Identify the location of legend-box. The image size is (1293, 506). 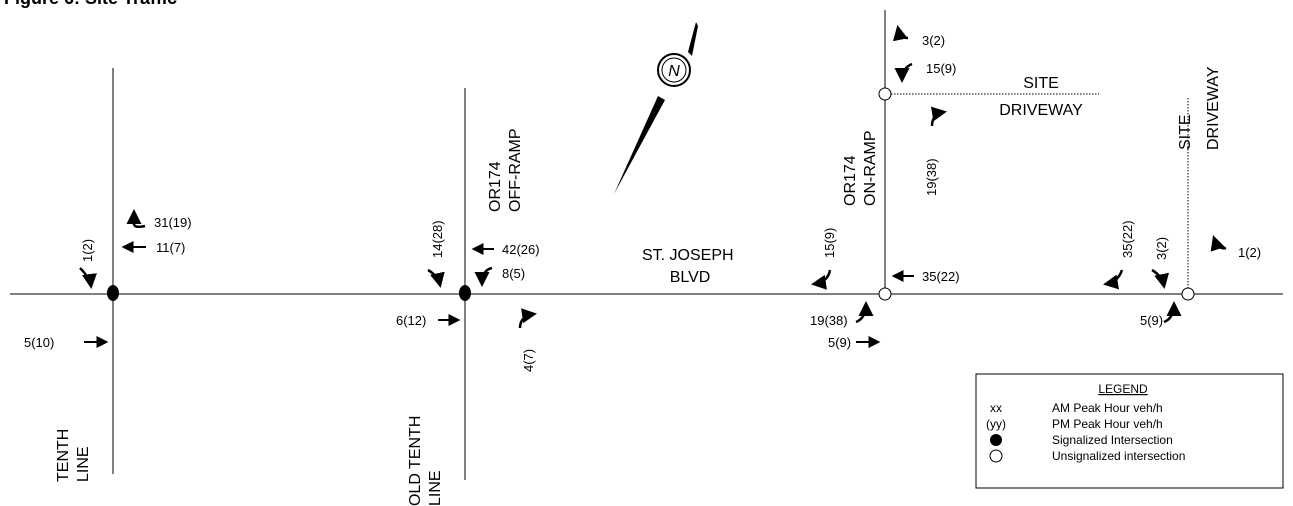
(1129, 431).